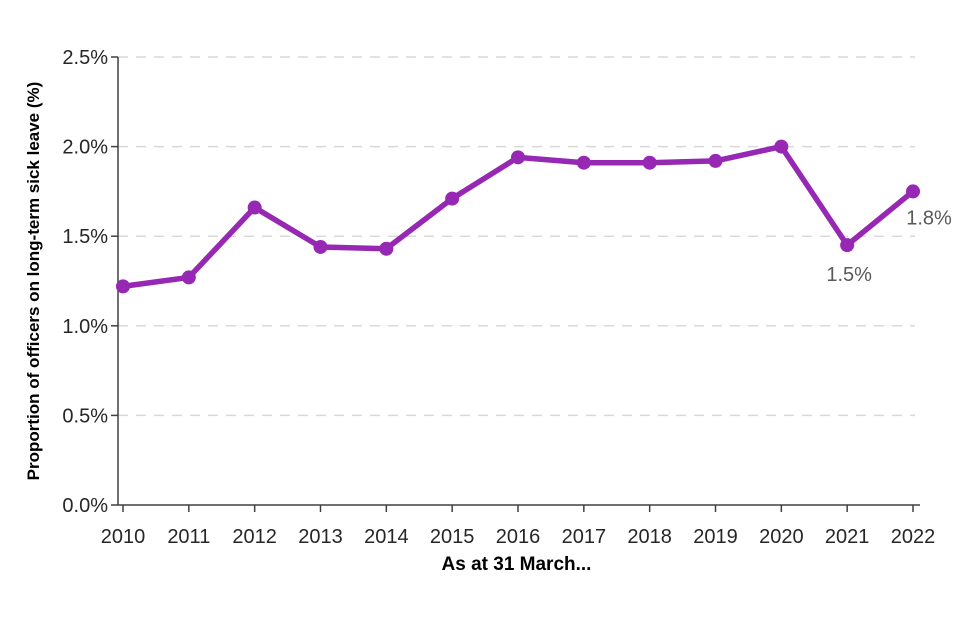  What do you see at coordinates (85, 327) in the screenshot?
I see `y-tick-label: 1.0%` at bounding box center [85, 327].